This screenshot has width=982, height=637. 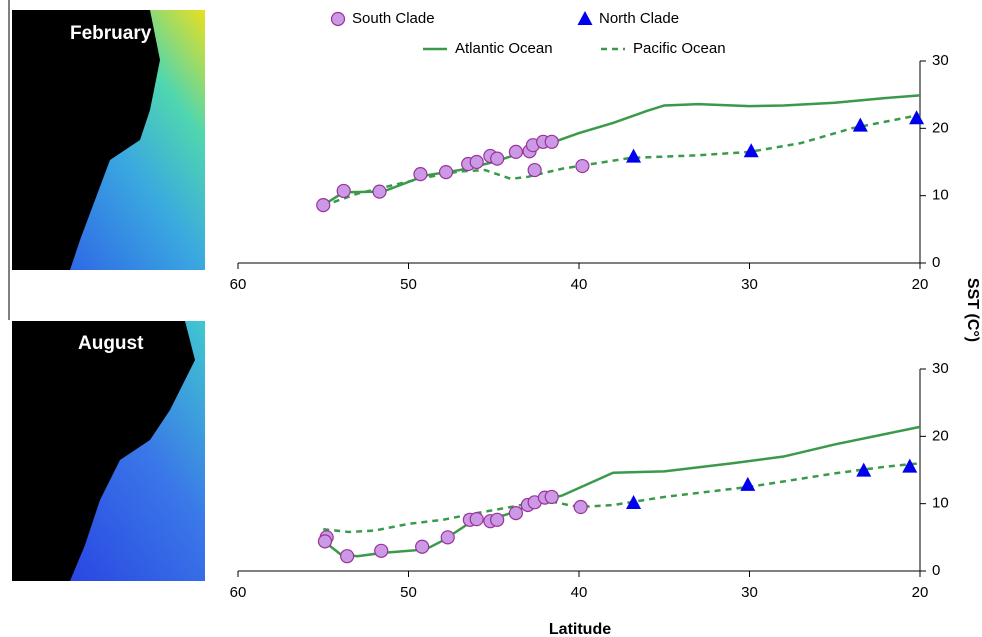 What do you see at coordinates (504, 48) in the screenshot?
I see `legend-label: Atlantic Ocean` at bounding box center [504, 48].